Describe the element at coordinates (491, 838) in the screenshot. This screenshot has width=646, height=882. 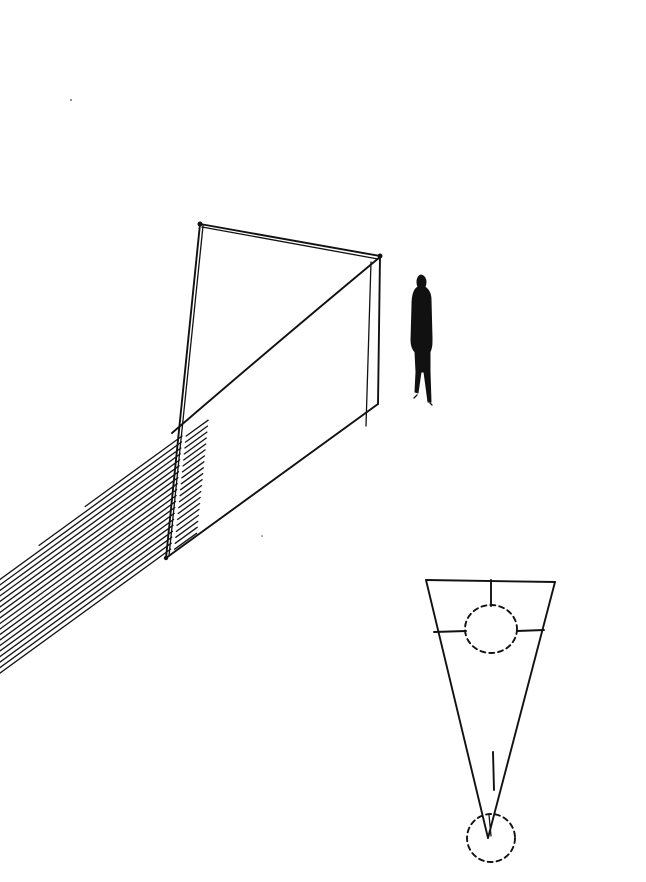
I see `dashed-circle-apex` at that location.